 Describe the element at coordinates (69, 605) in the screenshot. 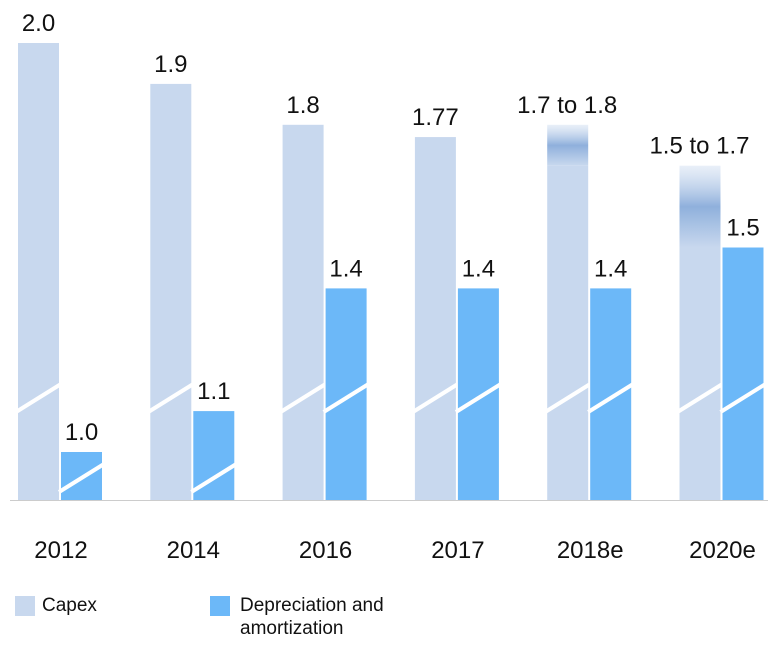

I see `legend-label: Capex` at that location.